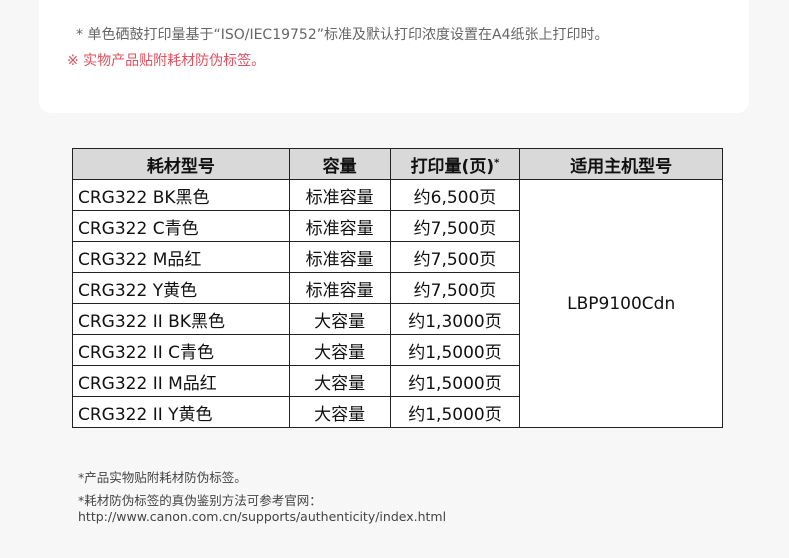 Image resolution: width=789 pixels, height=558 pixels. I want to click on cell-model: CRG322 II BK黑色, so click(181, 319).